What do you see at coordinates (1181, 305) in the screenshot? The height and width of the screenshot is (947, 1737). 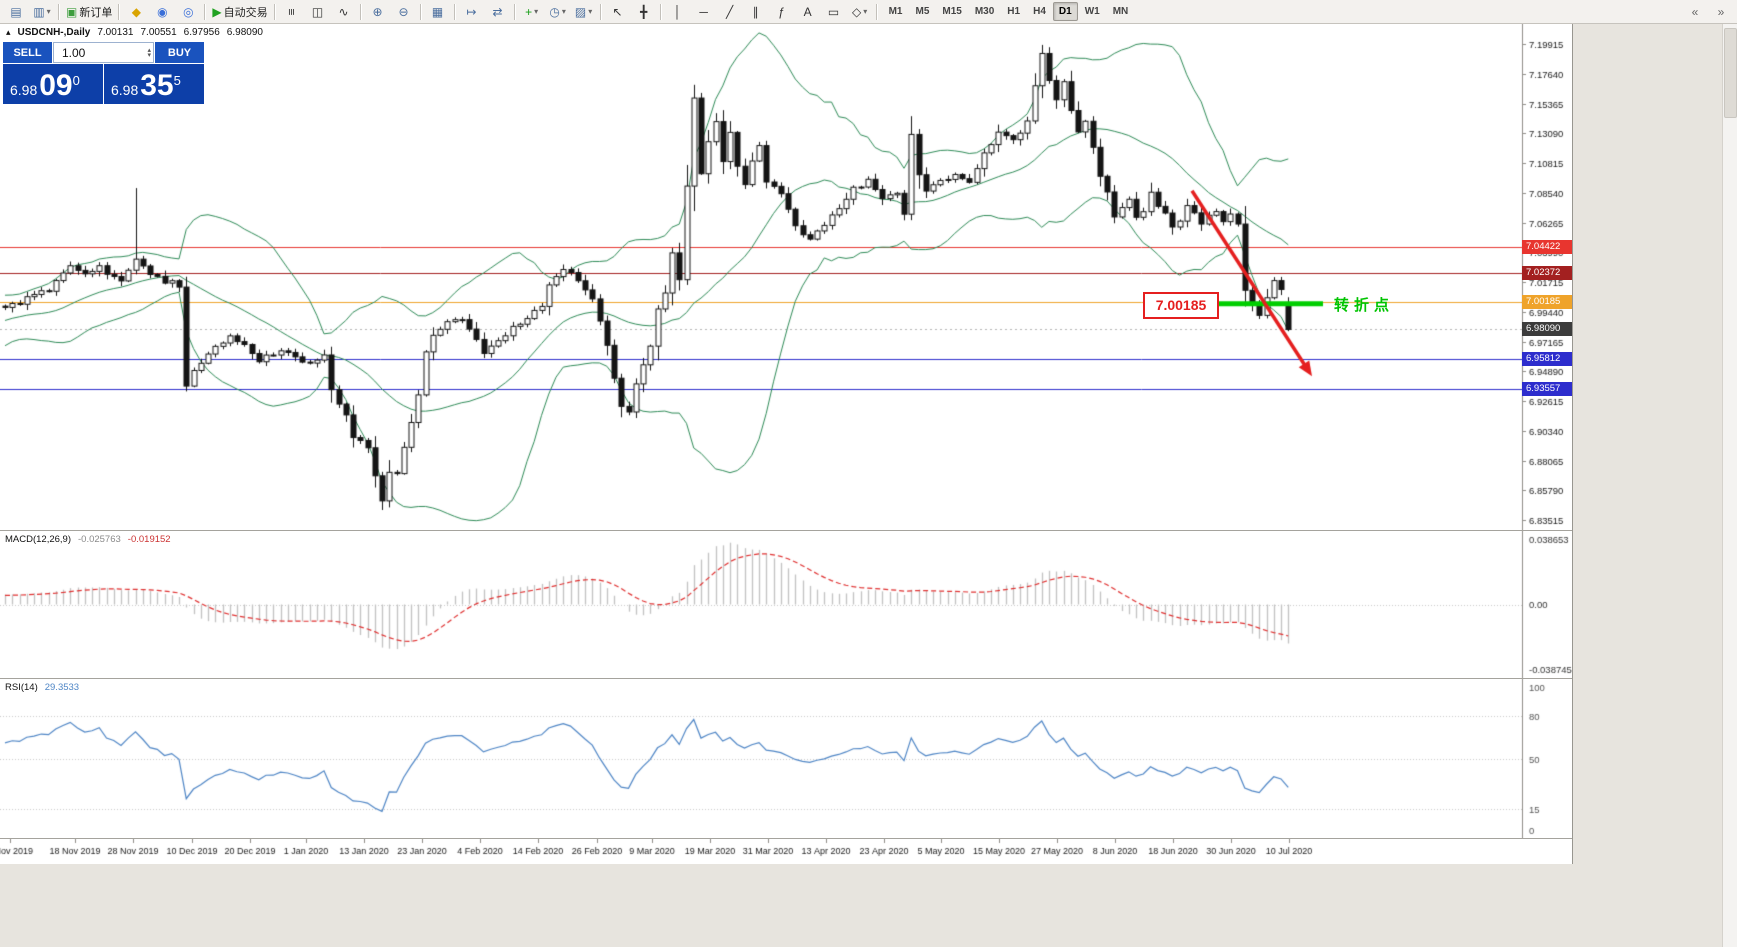 I see `price-annotation-box: 7.00185` at bounding box center [1181, 305].